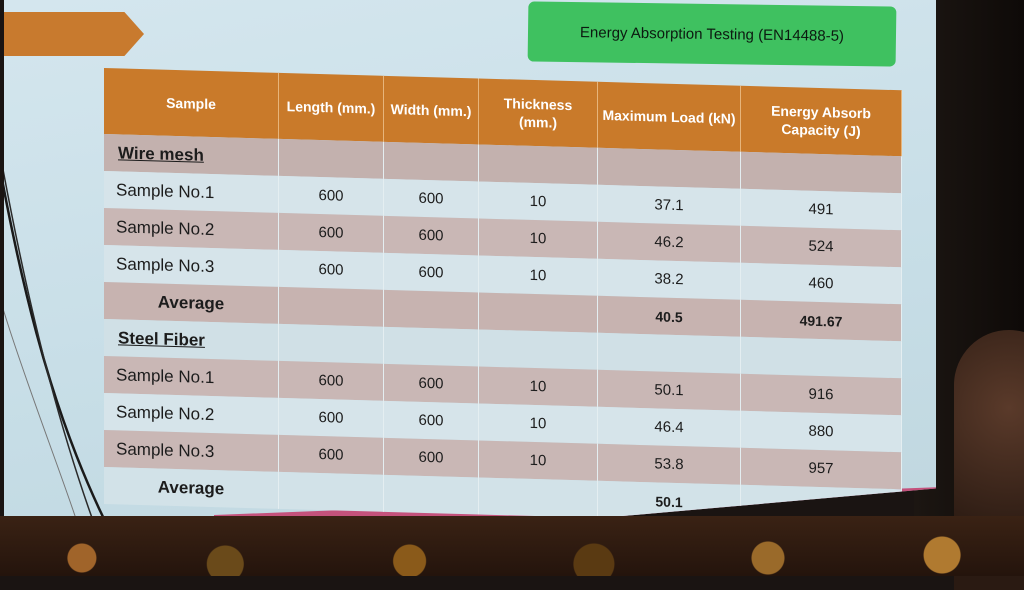 This screenshot has width=1024, height=590. What do you see at coordinates (669, 464) in the screenshot?
I see `cell-max-load: 53.8` at bounding box center [669, 464].